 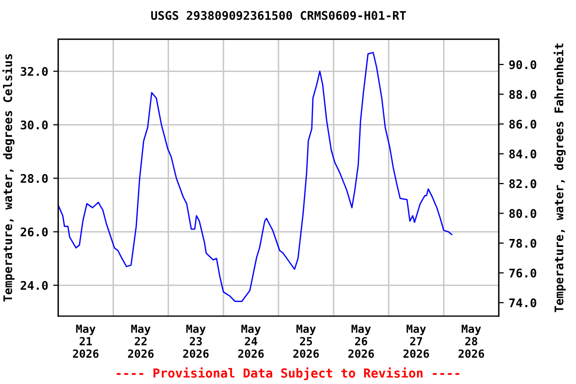 I want to click on x-tick-label: May 24 2026, so click(x=251, y=341).